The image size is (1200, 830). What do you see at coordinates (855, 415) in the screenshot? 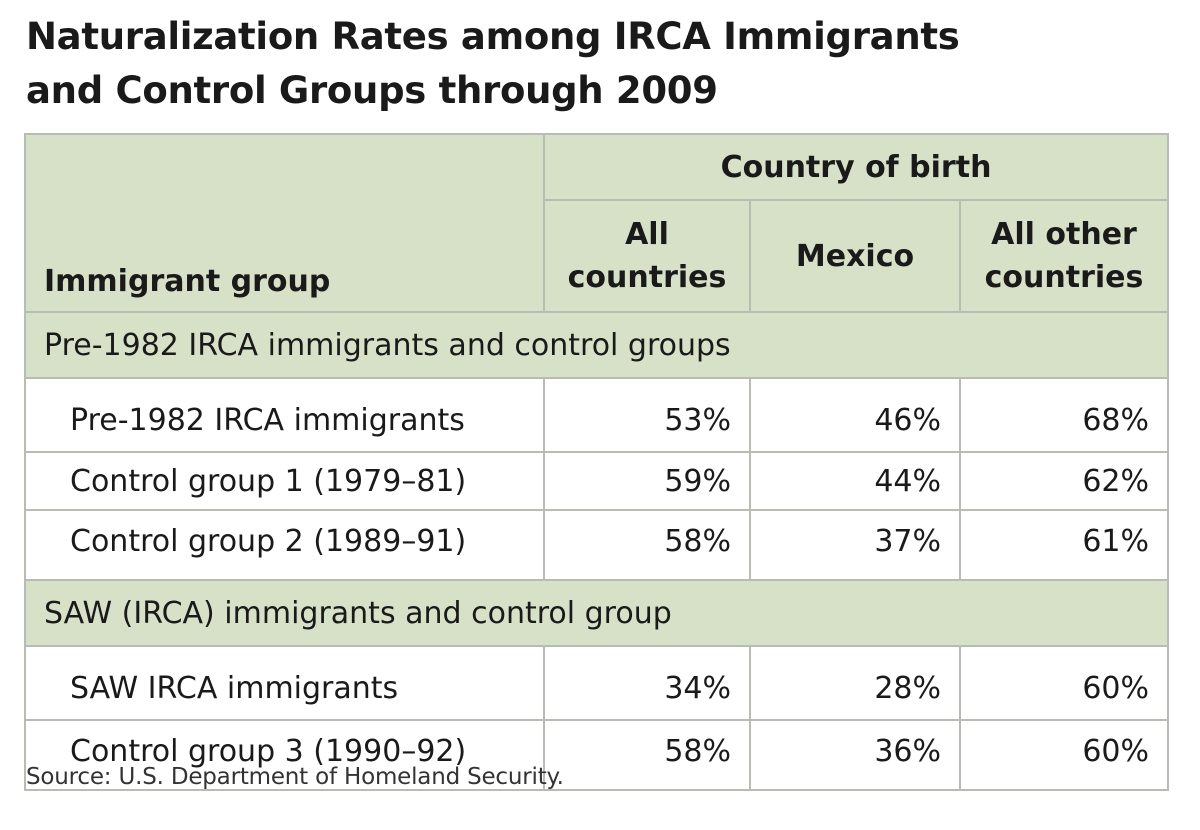
I see `cell-mexico: 46%` at bounding box center [855, 415].